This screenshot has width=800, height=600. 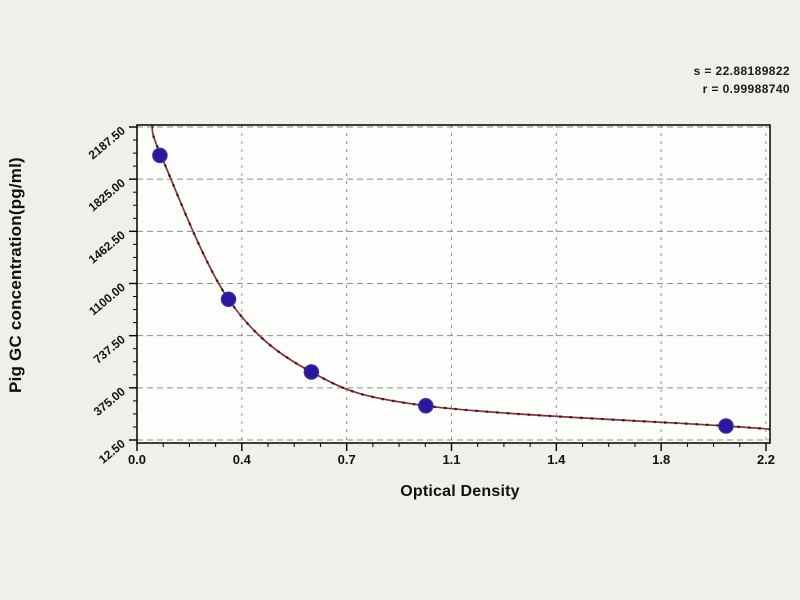 What do you see at coordinates (107, 195) in the screenshot?
I see `y-tick-label: 1825.00` at bounding box center [107, 195].